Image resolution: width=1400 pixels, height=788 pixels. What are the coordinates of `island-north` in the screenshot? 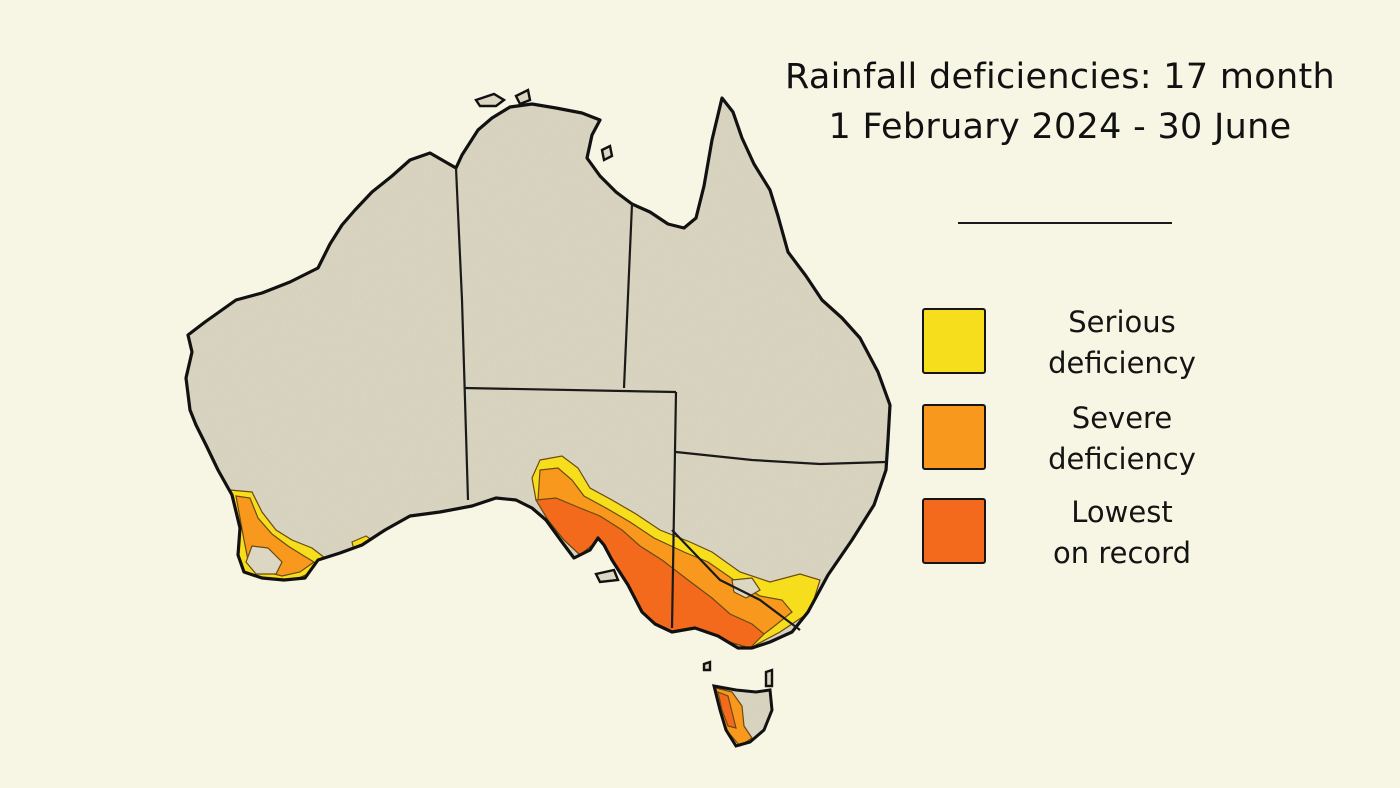 It's located at (523, 97).